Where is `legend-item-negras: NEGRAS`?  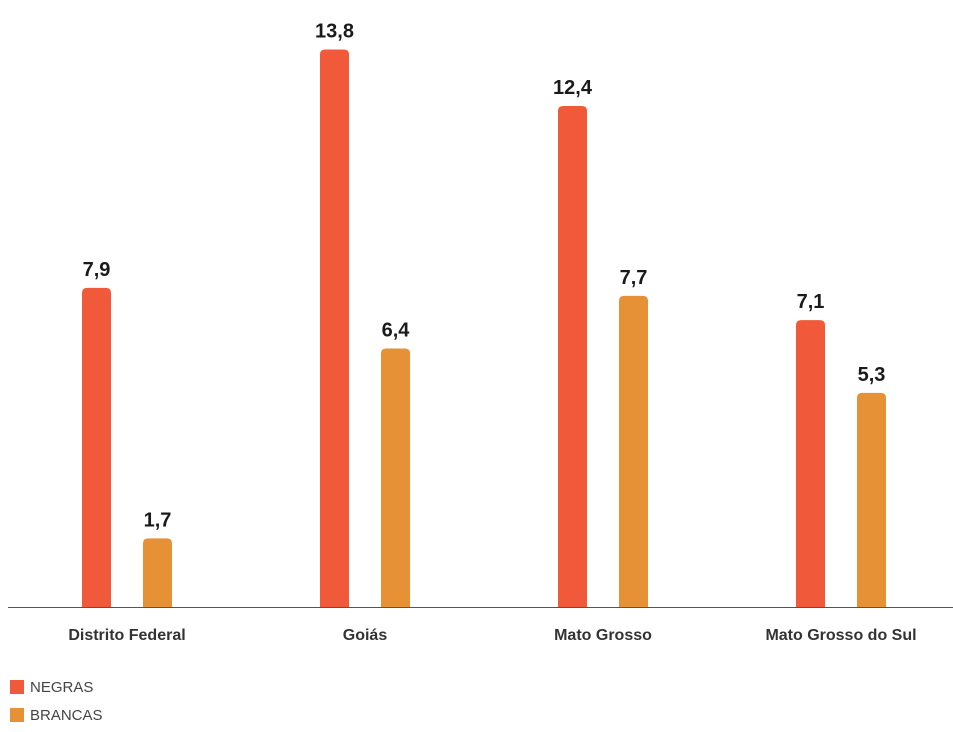
legend-item-negras: NEGRAS is located at coordinates (56, 687).